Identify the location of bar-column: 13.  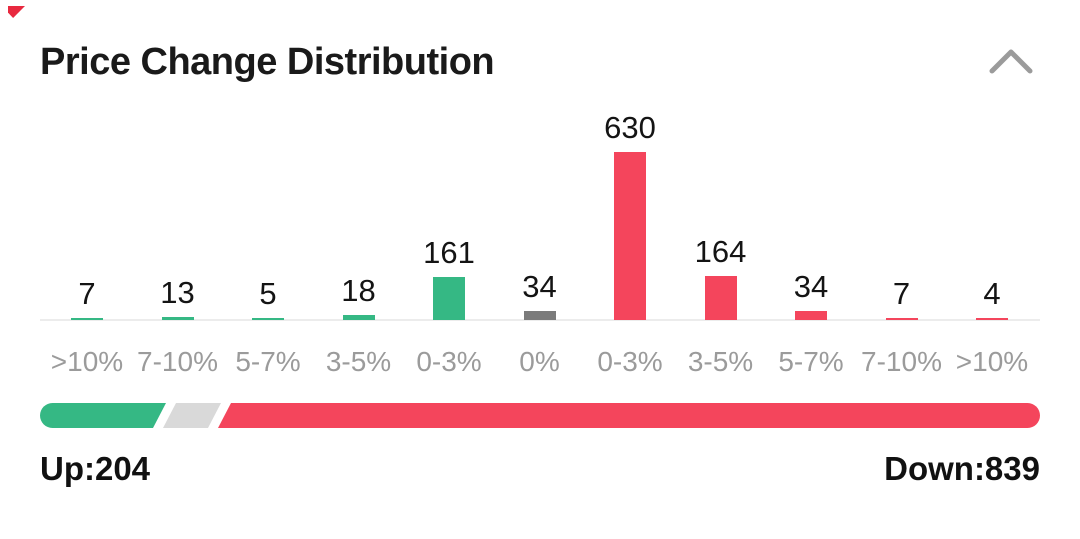
(177, 298).